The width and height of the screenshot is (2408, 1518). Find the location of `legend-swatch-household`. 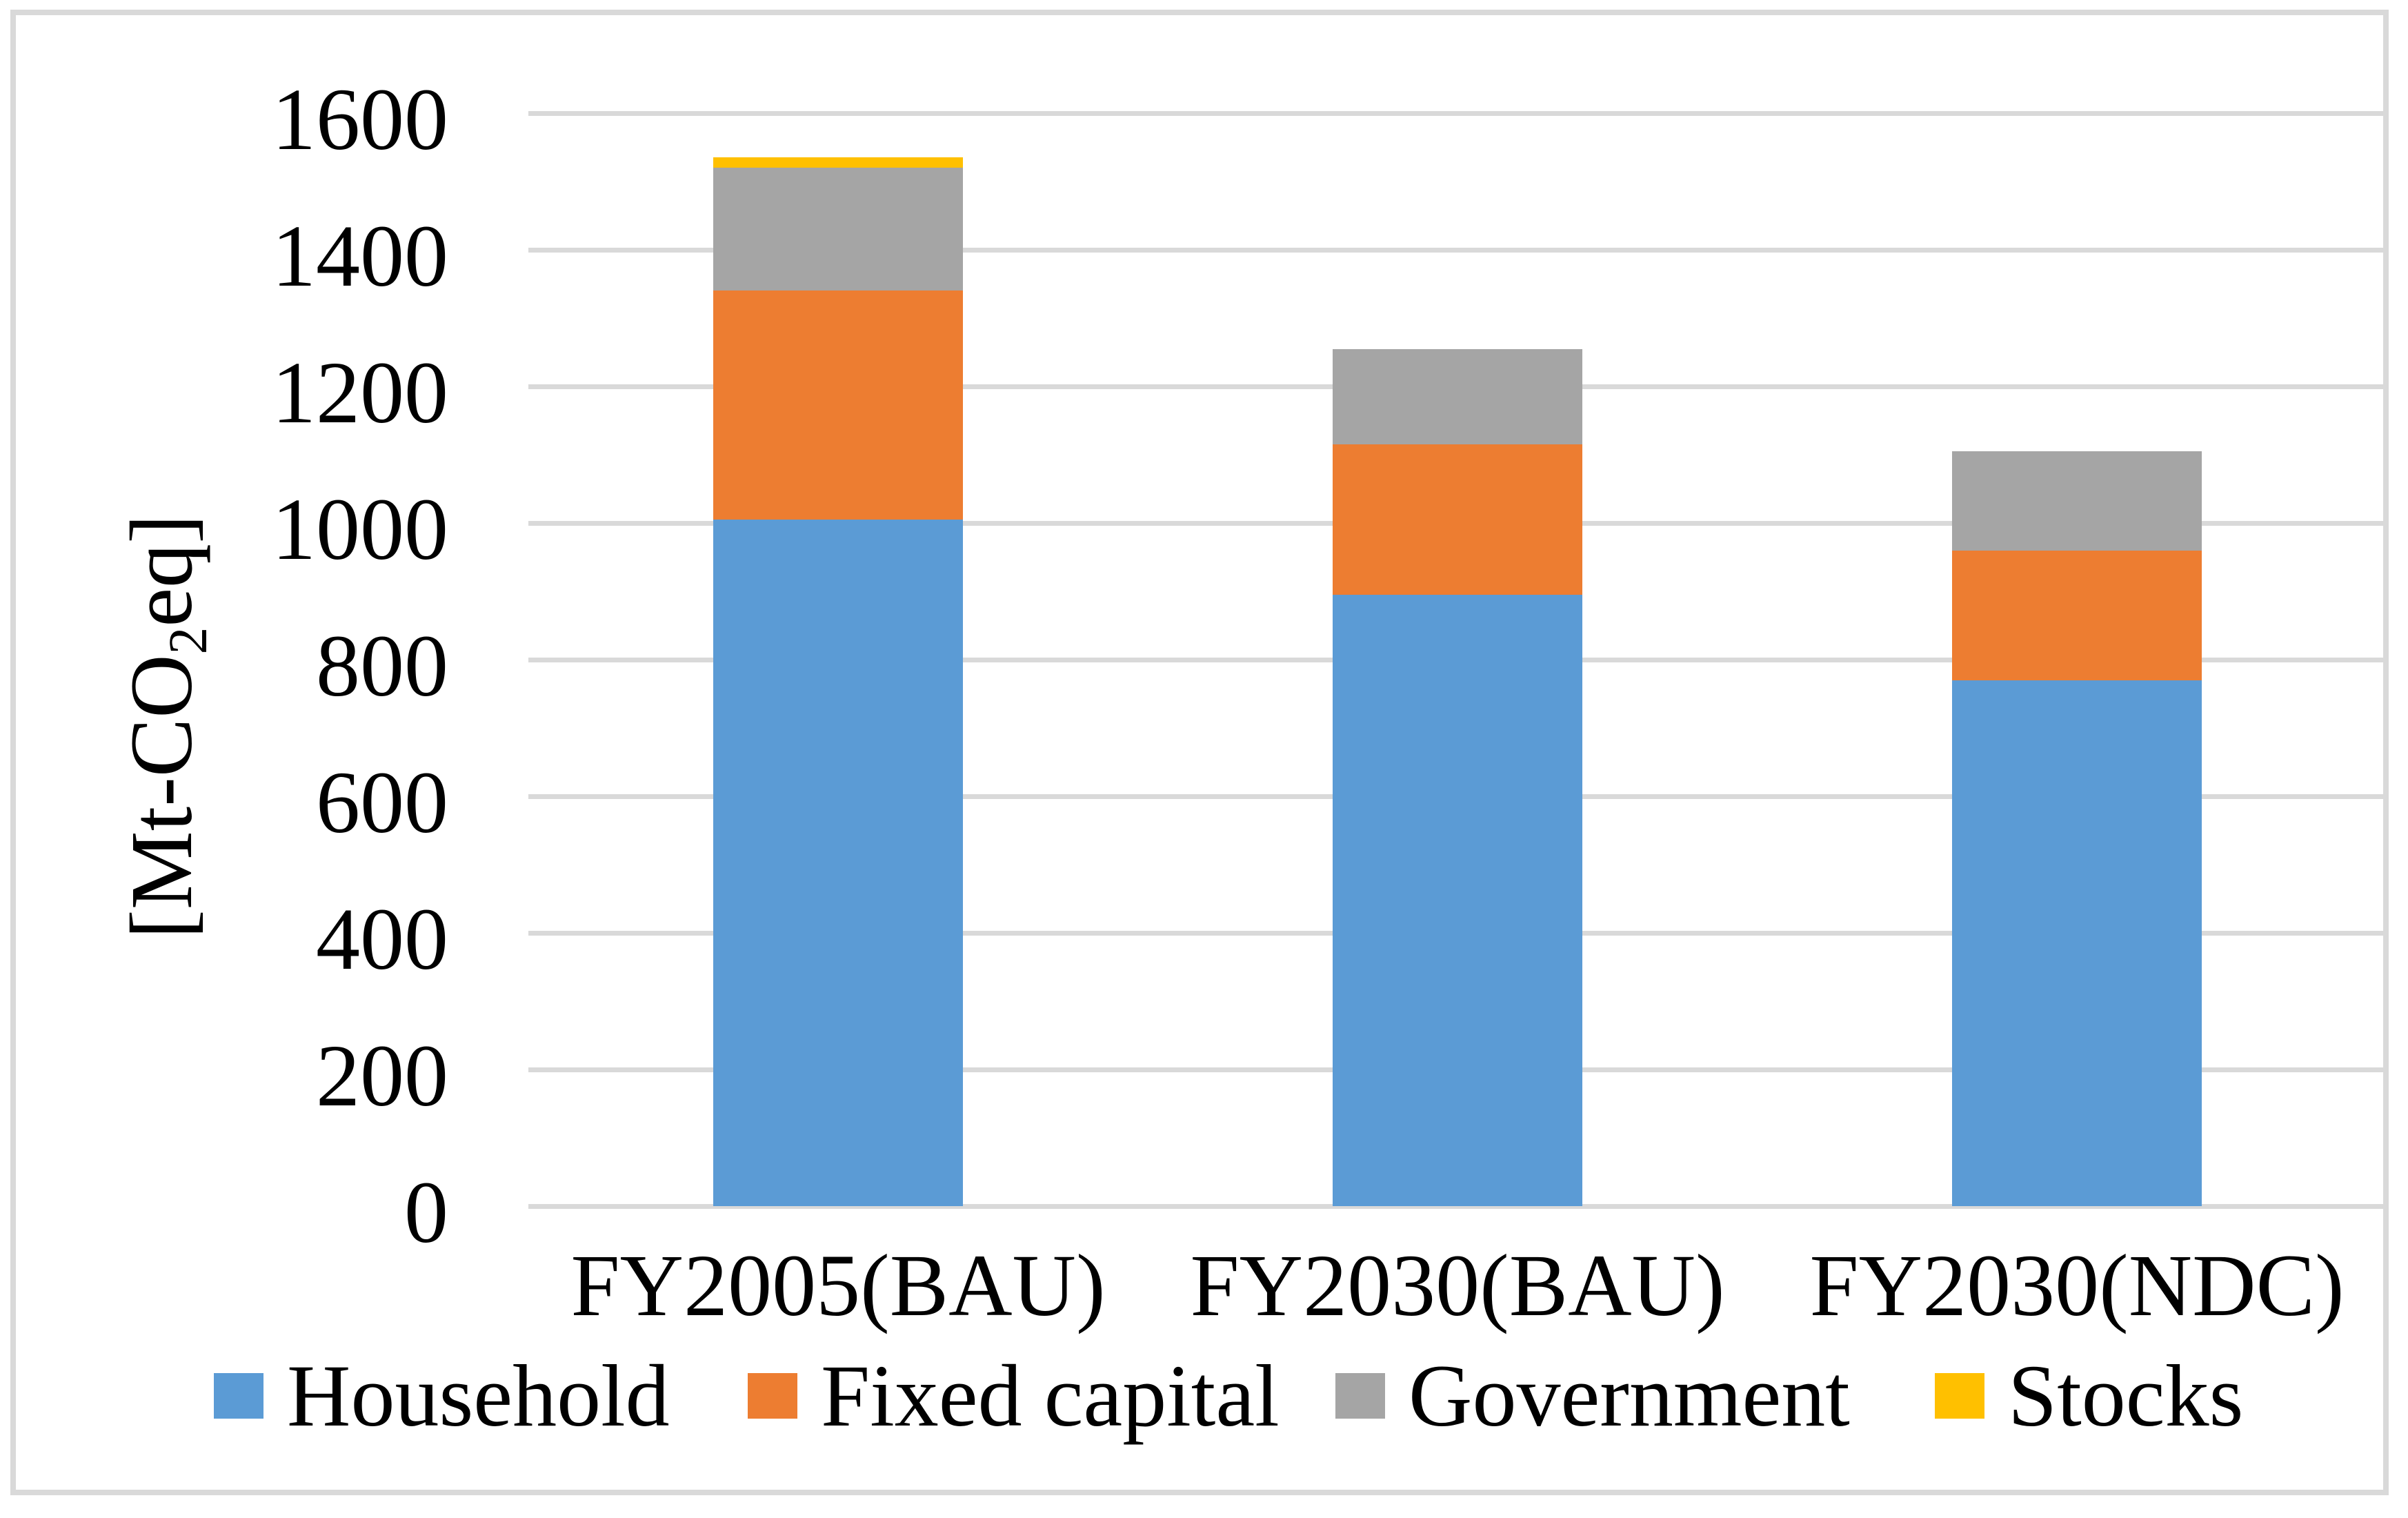

legend-swatch-household is located at coordinates (239, 1396).